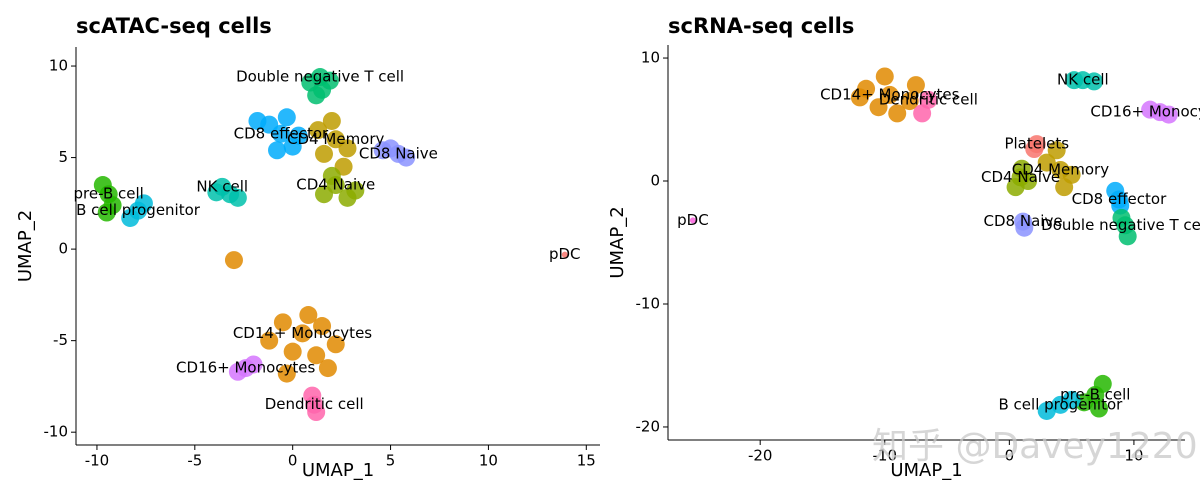 The width and height of the screenshot is (1200, 500). I want to click on y-tick-label: -20, so click(648, 426).